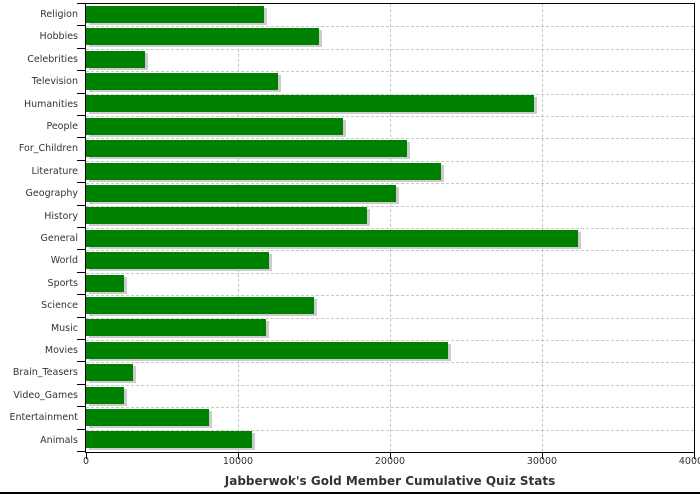 This screenshot has width=700, height=500. I want to click on bar-people, so click(214, 126).